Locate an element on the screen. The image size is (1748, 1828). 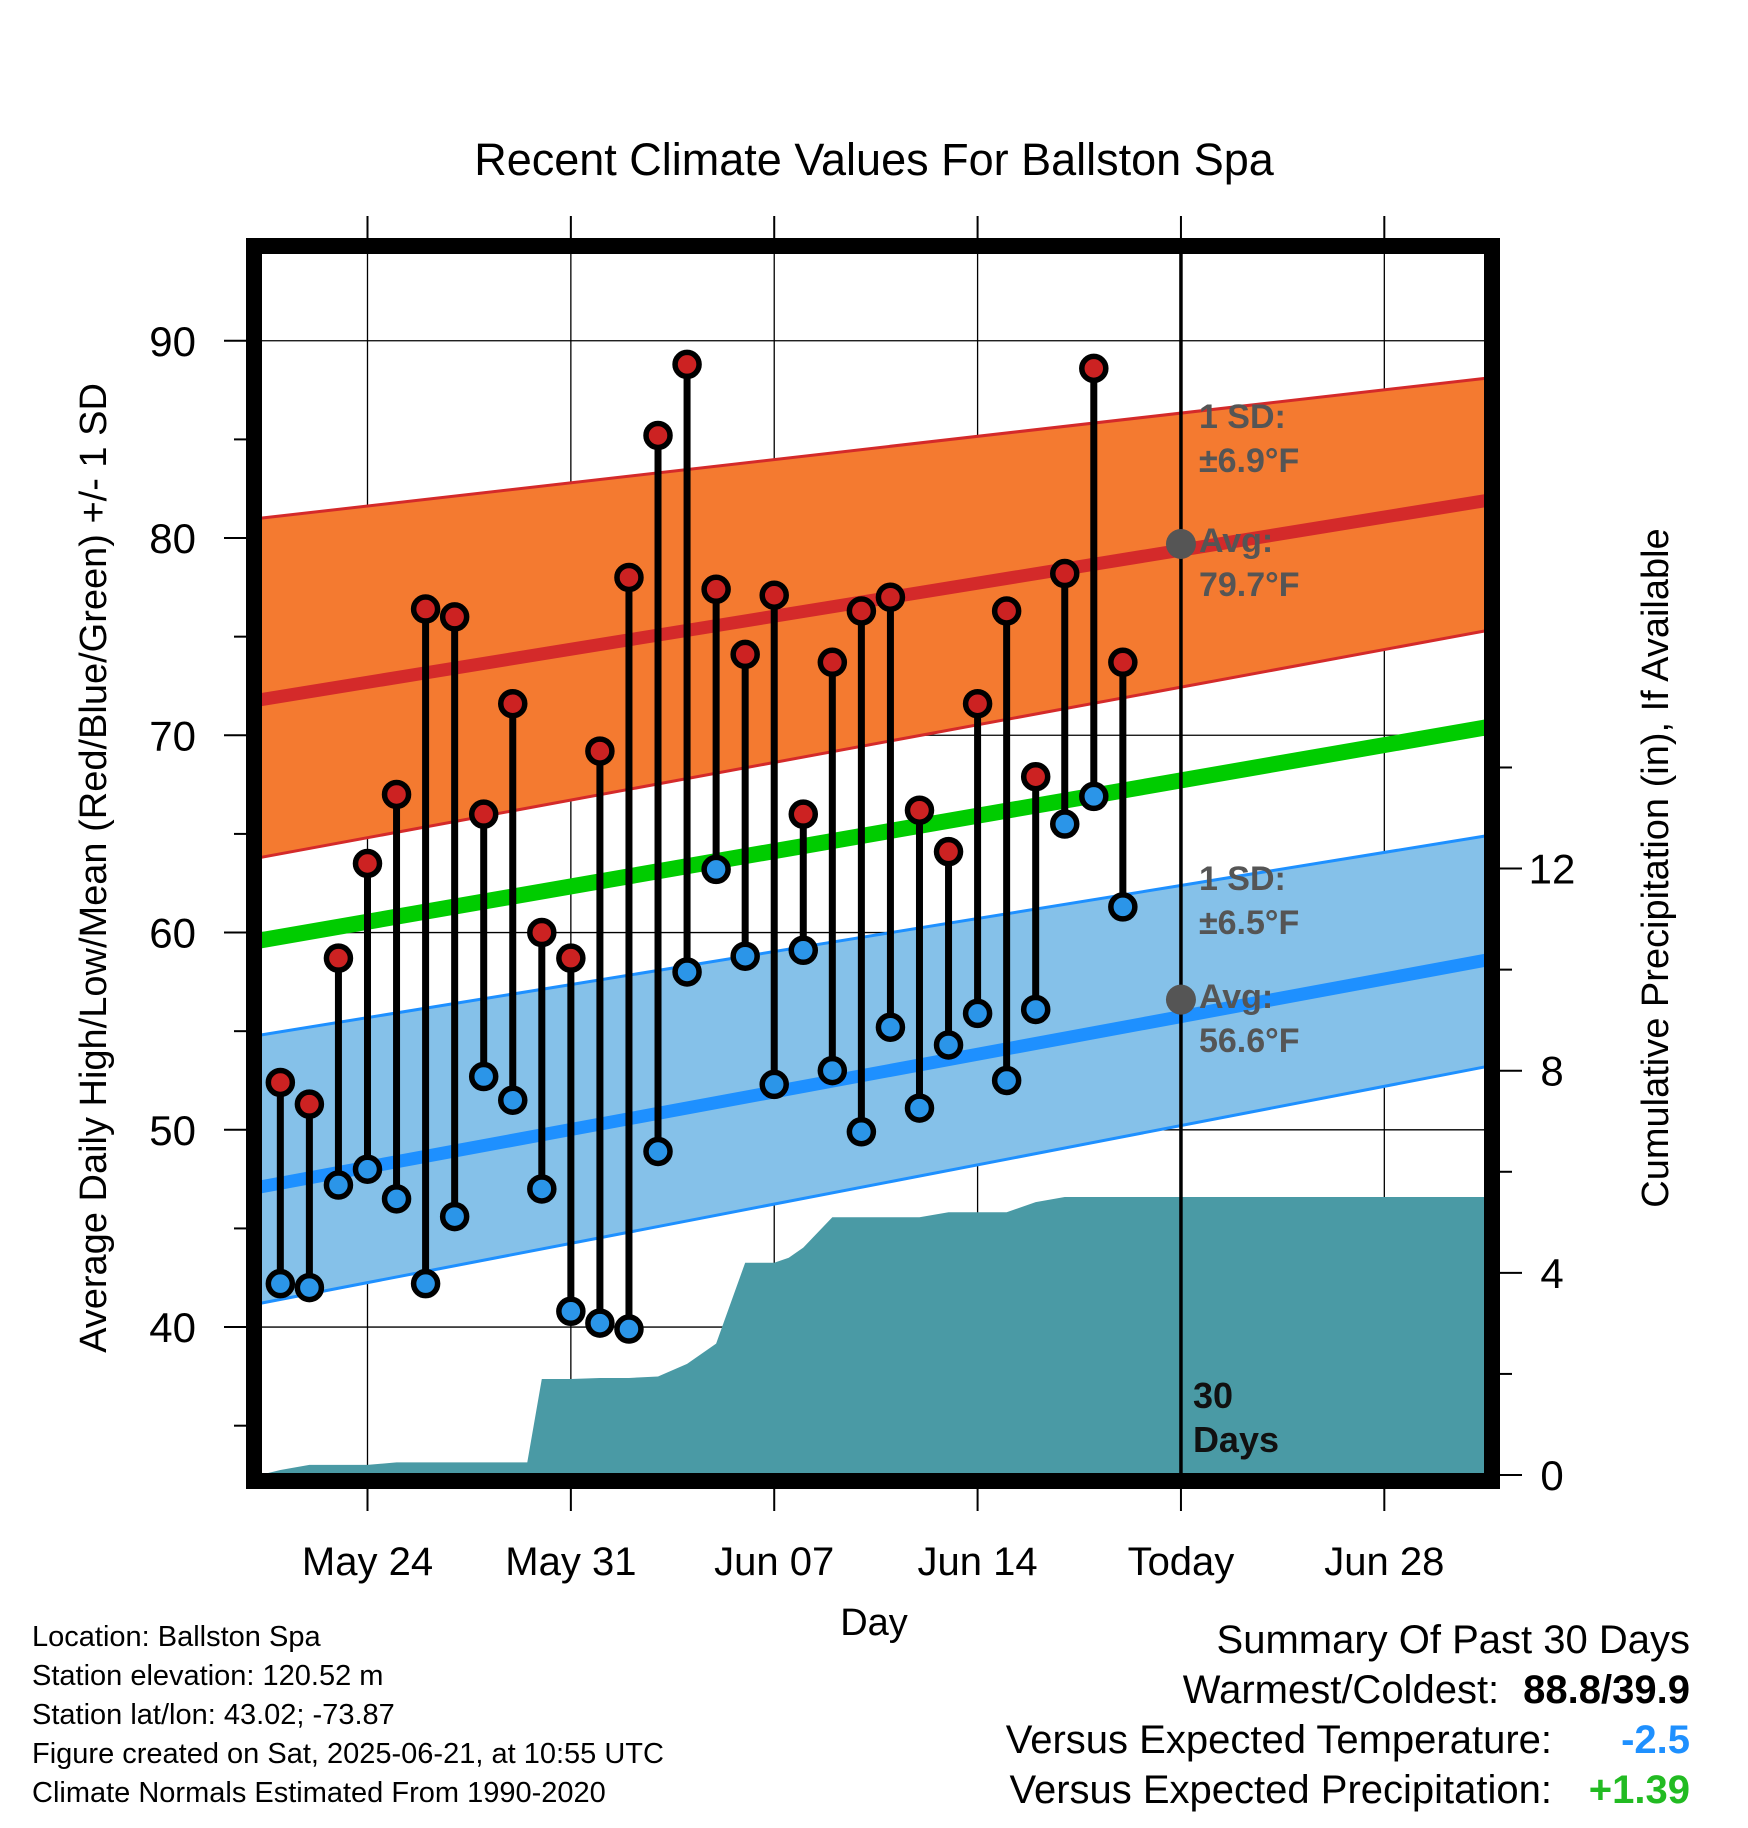
y2-tick-label: 8 is located at coordinates (1551, 1071).